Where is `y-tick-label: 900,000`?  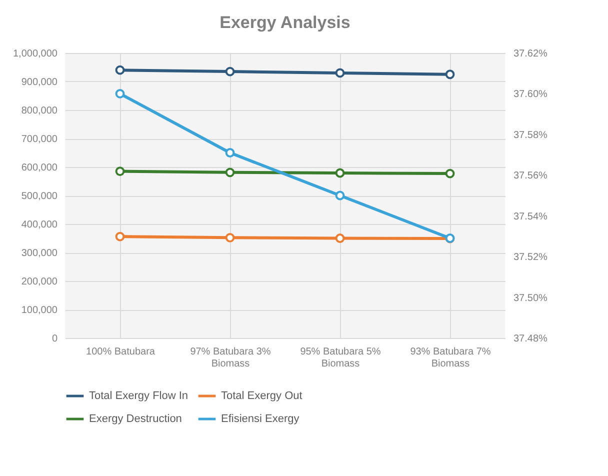
y-tick-label: 900,000 is located at coordinates (39, 82).